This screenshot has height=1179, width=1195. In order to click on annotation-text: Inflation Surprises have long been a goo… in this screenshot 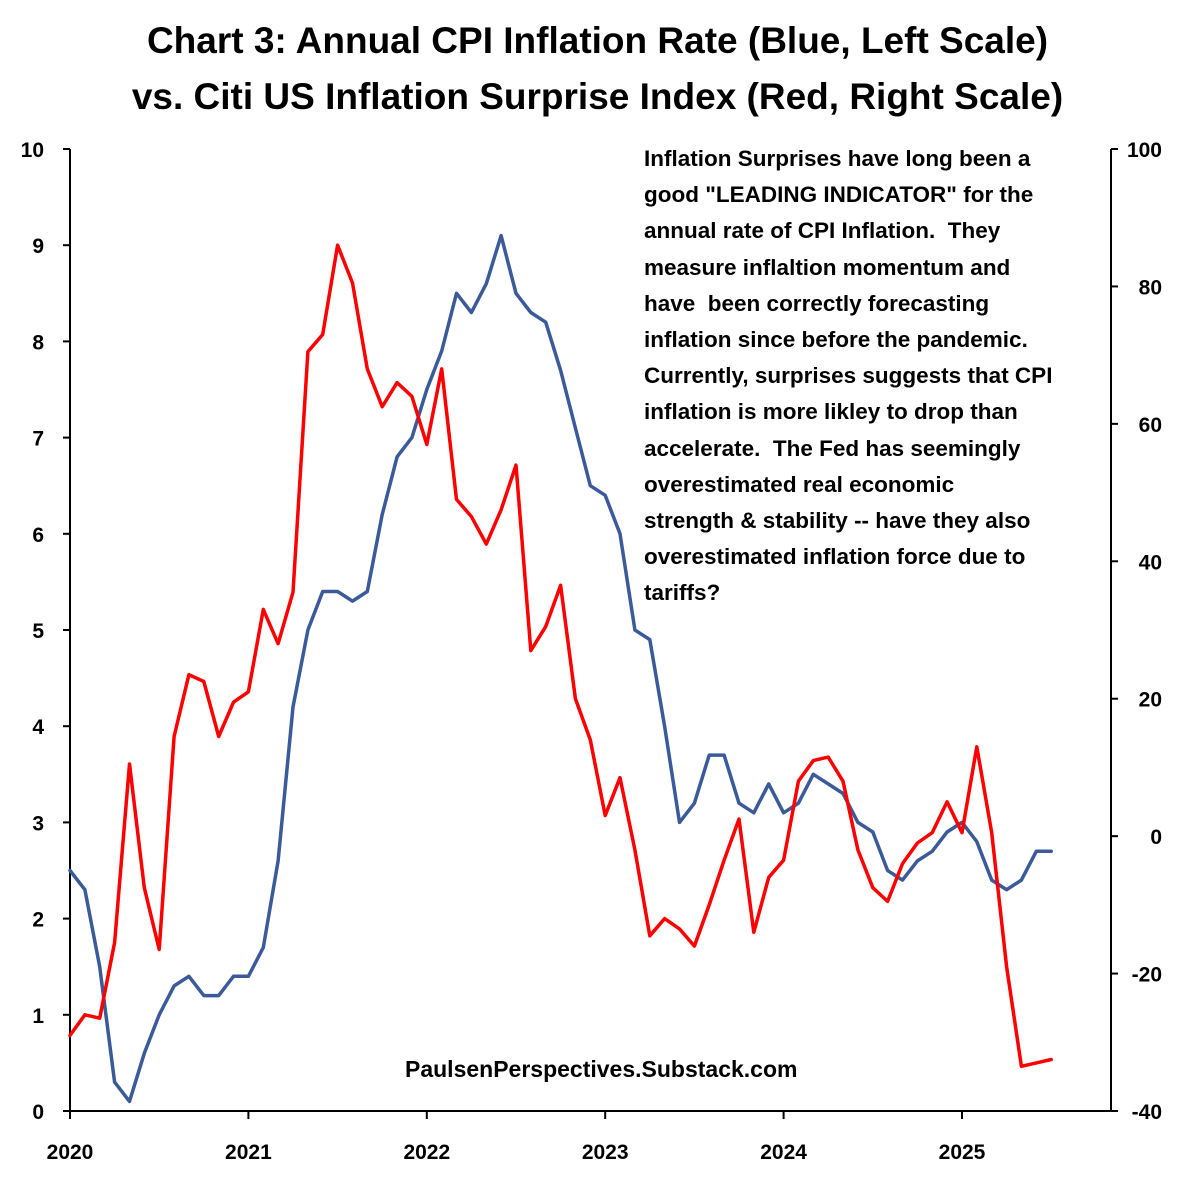, I will do `click(848, 376)`.